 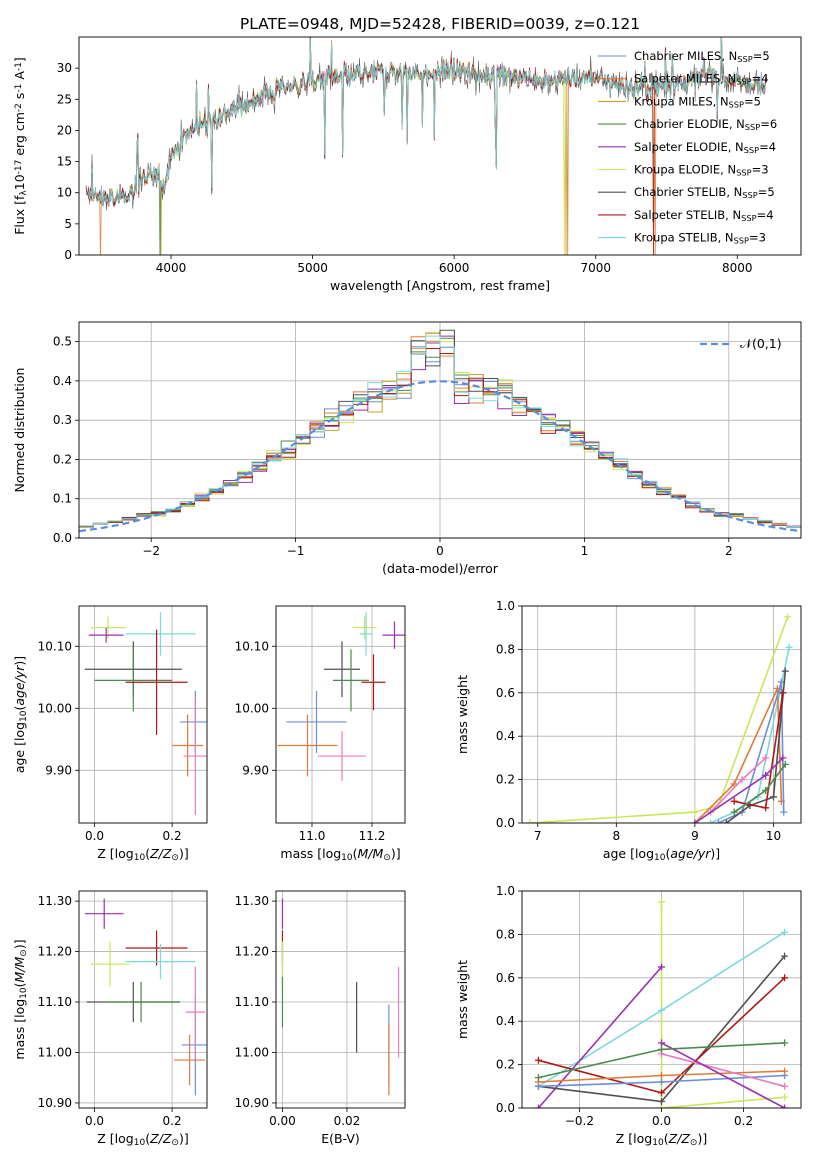 I want to click on x-axis-label: age [log10(age/yr)], so click(x=661, y=854).